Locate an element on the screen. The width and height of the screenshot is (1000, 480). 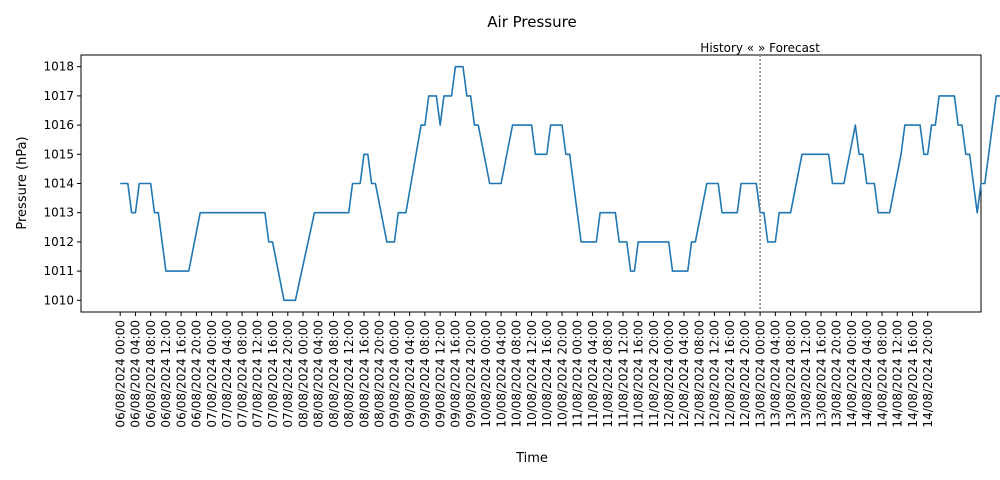
x-tick-label: 07/08/2024 12:00 is located at coordinates (258, 374).